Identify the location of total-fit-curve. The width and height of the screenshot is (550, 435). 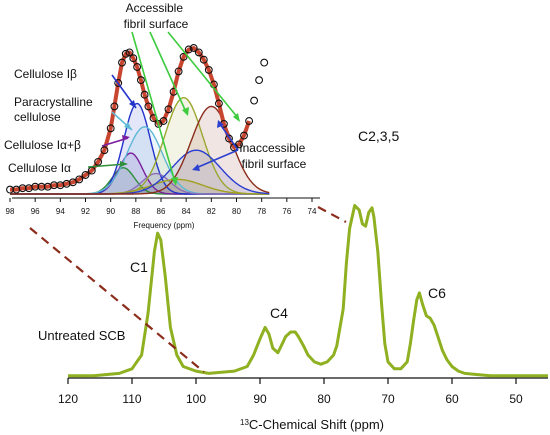
(130, 119).